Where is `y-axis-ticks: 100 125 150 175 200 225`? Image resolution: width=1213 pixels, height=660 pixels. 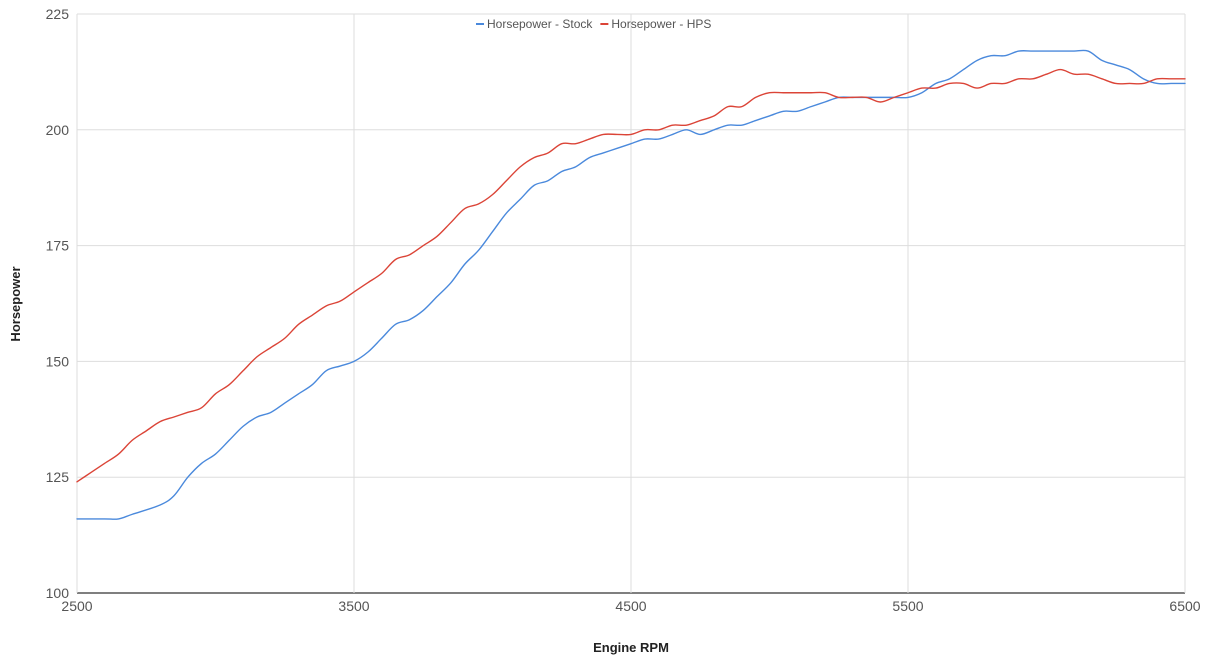
y-axis-ticks: 100 125 150 175 200 225 is located at coordinates (58, 303).